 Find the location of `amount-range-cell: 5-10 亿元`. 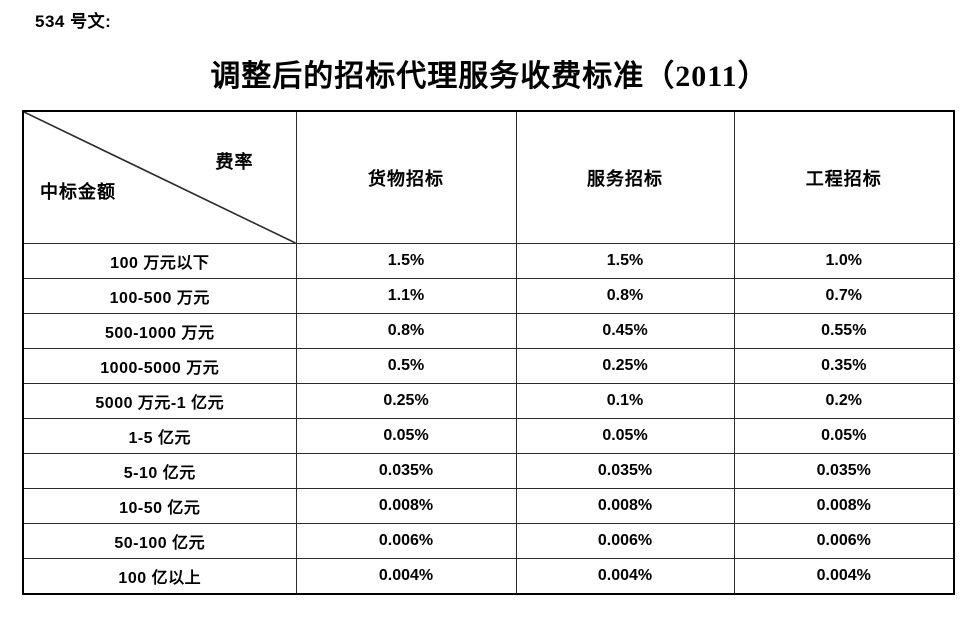

amount-range-cell: 5-10 亿元 is located at coordinates (159, 471).